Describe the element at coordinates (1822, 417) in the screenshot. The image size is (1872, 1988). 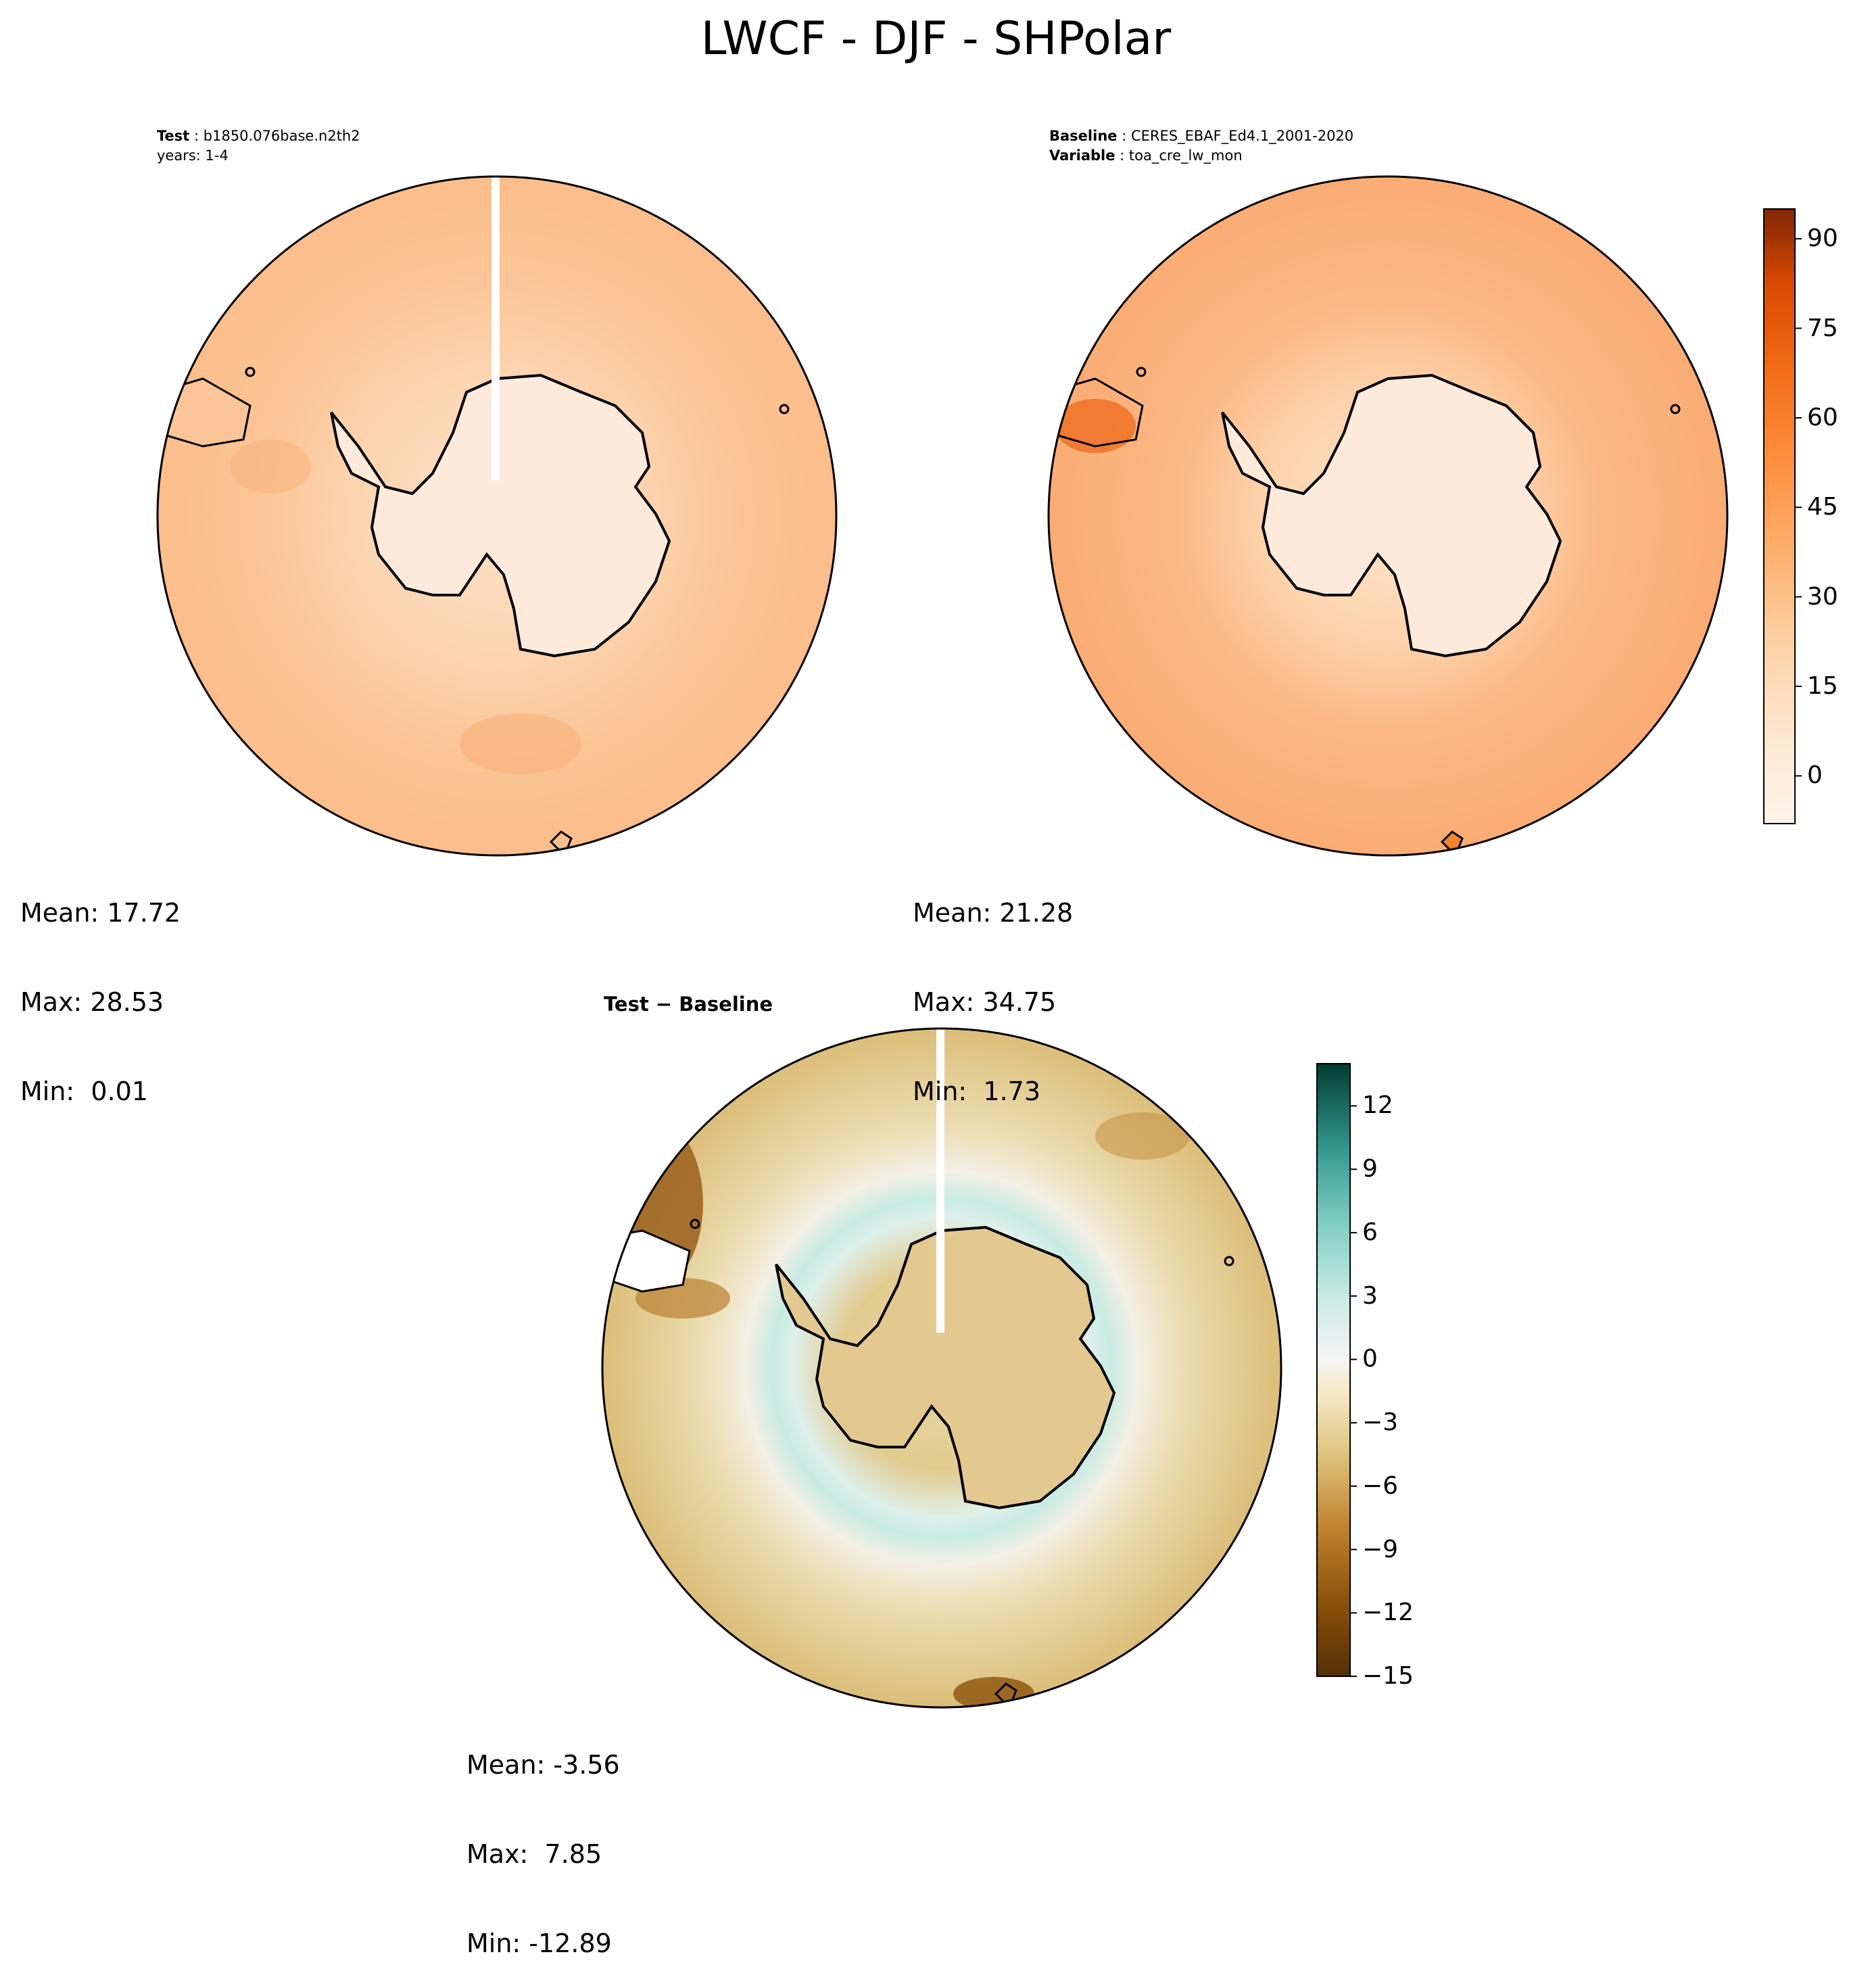
I see `colorbar-tick-label: 60` at that location.